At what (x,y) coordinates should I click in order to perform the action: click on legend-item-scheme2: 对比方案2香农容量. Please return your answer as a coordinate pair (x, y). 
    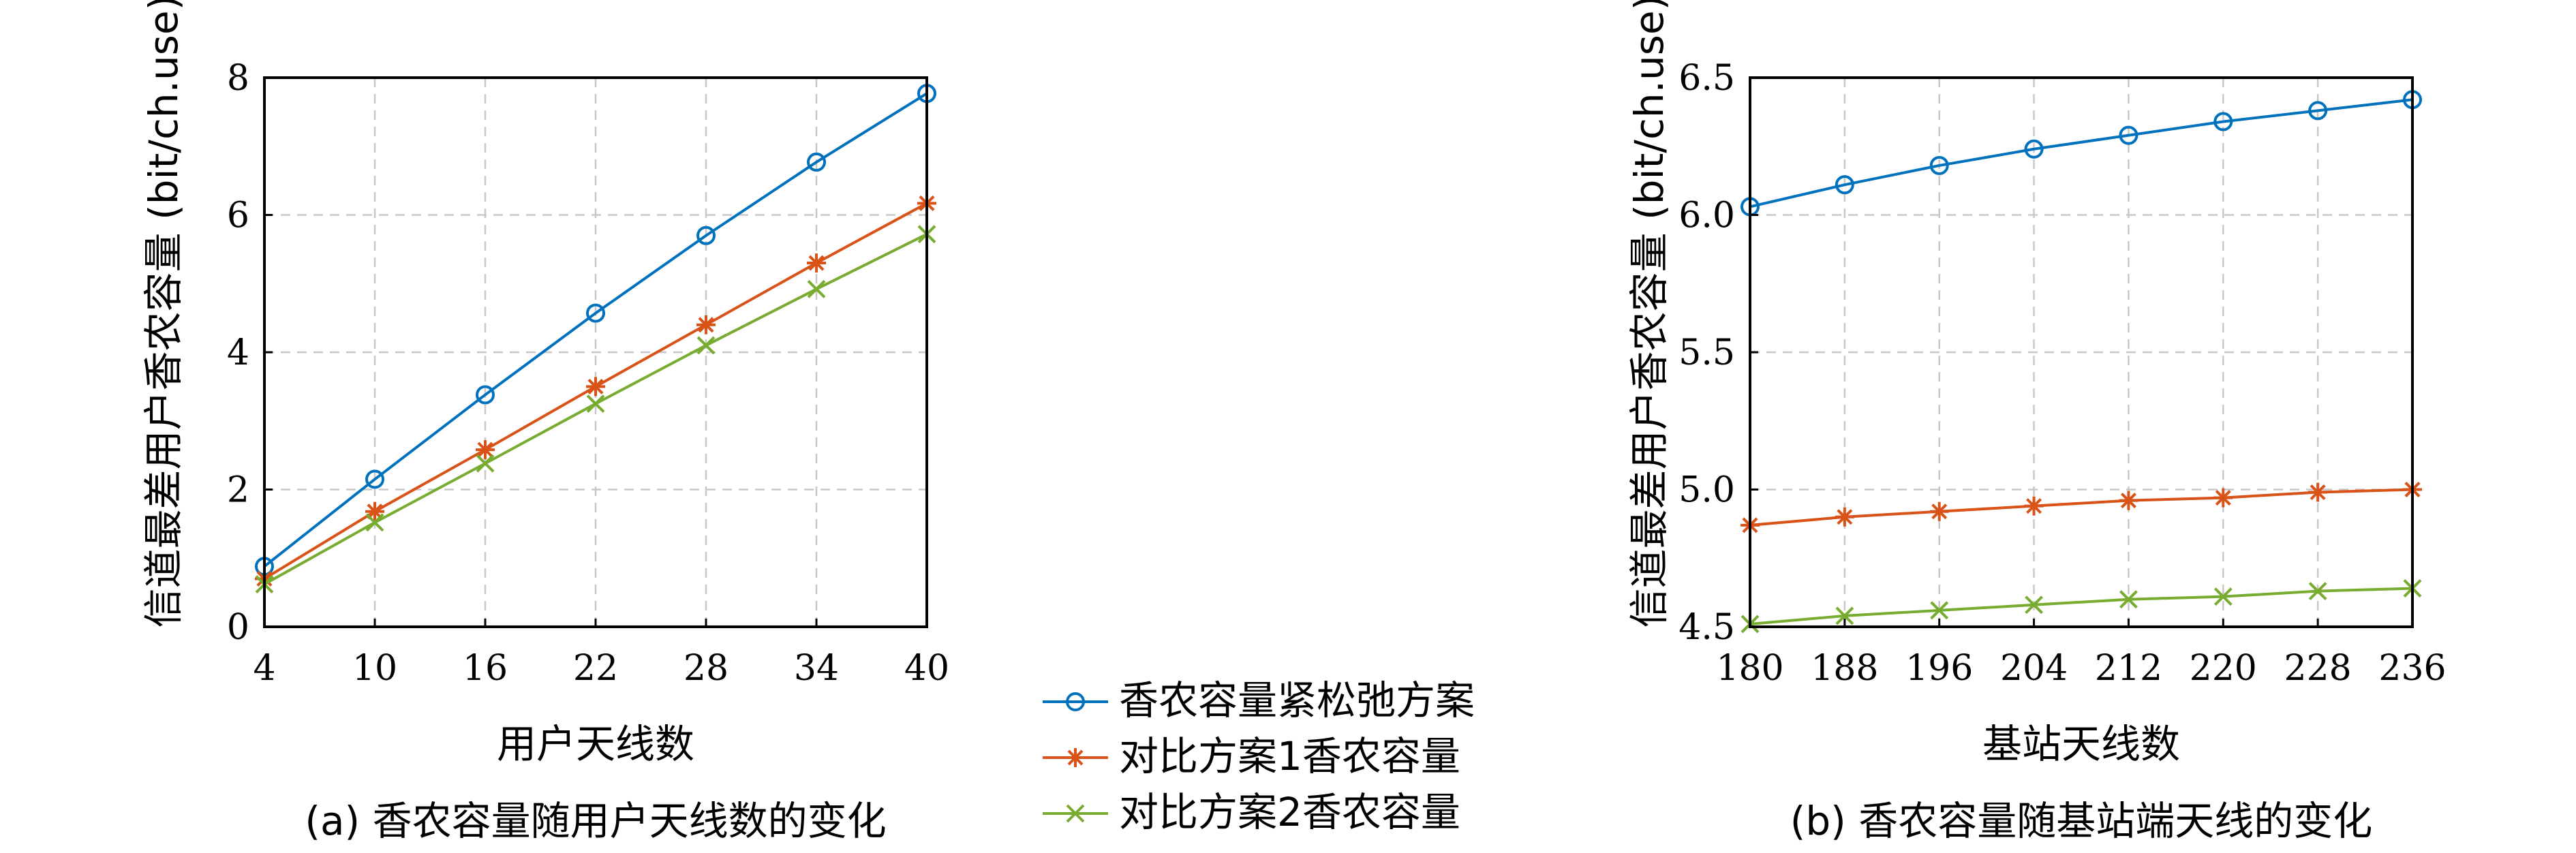
    Looking at the image, I should click on (1251, 812).